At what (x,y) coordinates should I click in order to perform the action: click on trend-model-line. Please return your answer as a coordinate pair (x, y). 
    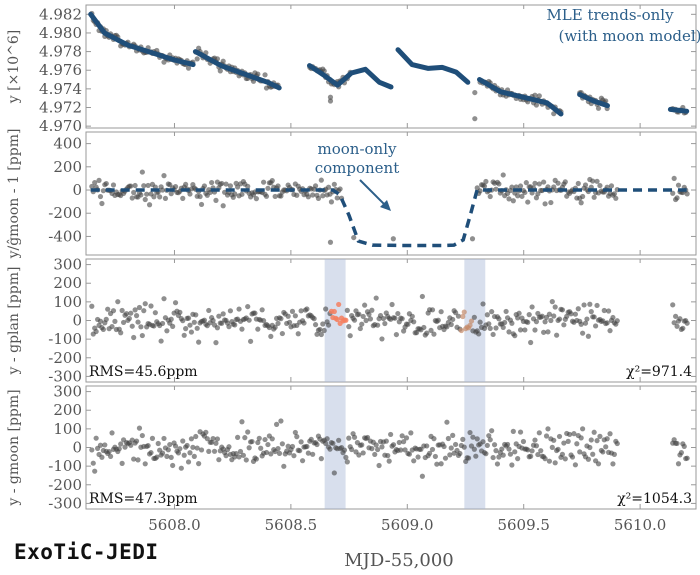
    Looking at the image, I should click on (142, 39).